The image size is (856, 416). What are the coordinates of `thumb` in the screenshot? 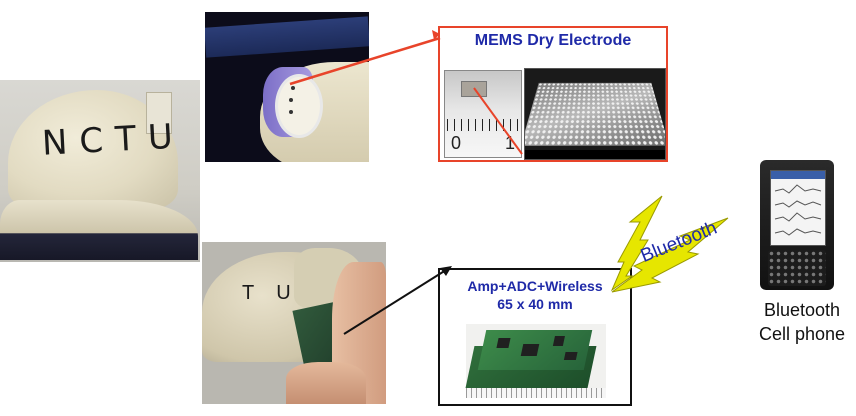 It's located at (326, 383).